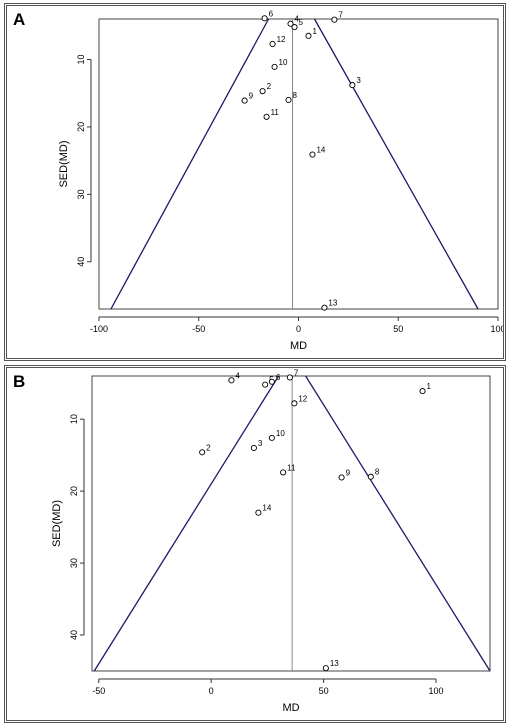 The height and width of the screenshot is (726, 510). What do you see at coordinates (99, 329) in the screenshot?
I see `x-tick-label: -100` at bounding box center [99, 329].